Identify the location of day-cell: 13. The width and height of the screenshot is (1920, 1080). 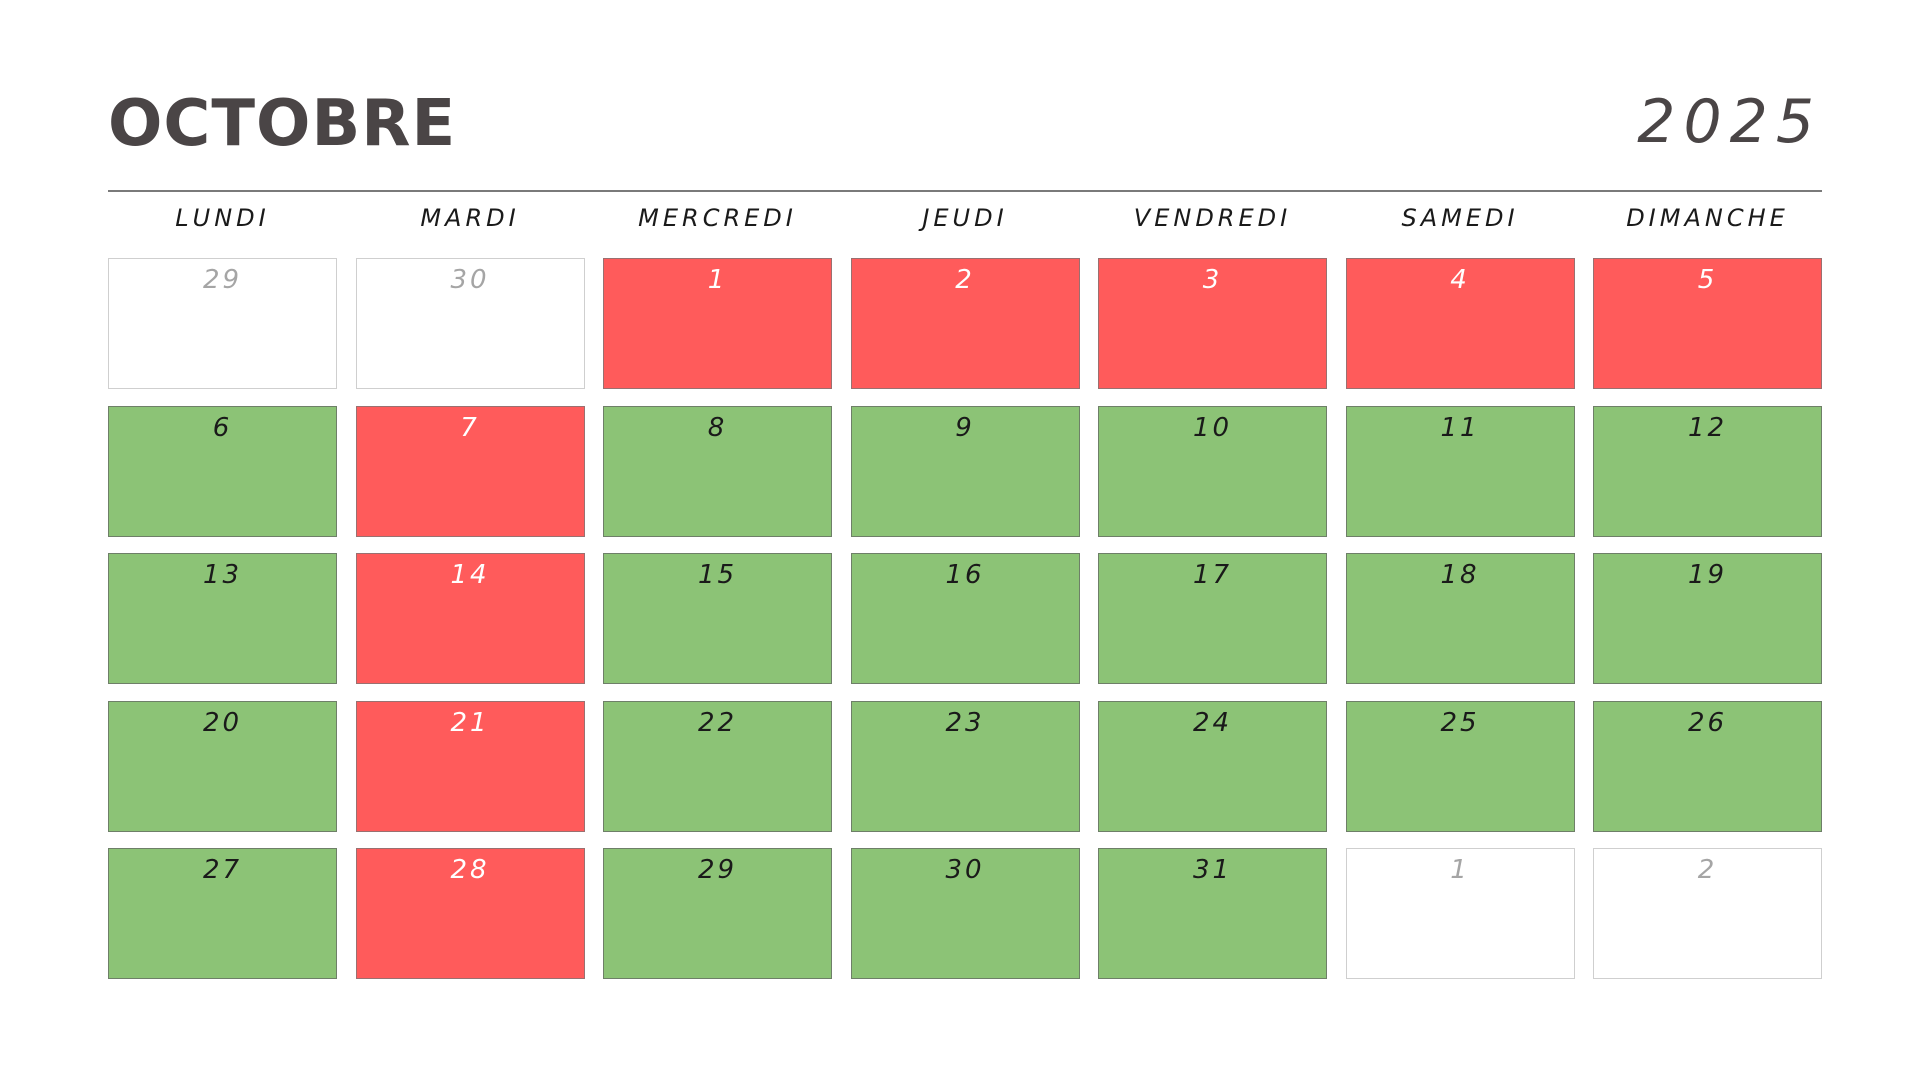
(222, 618).